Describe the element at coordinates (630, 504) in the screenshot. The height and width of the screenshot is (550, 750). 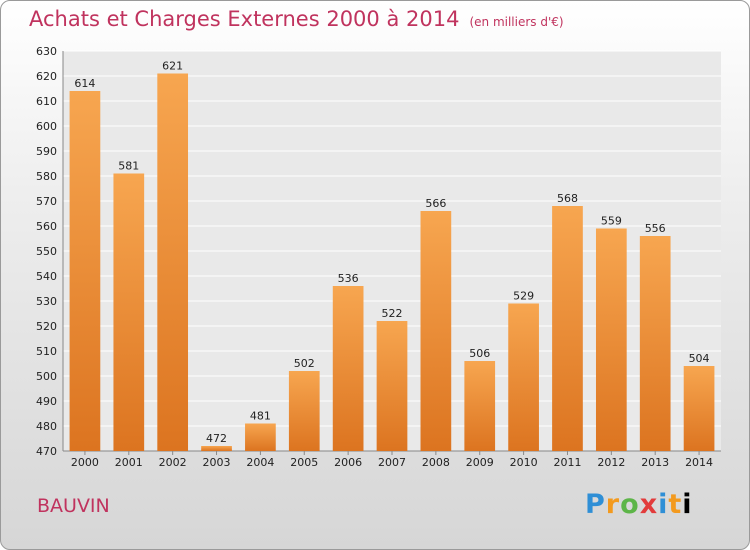
I see `logo-letter: o` at that location.